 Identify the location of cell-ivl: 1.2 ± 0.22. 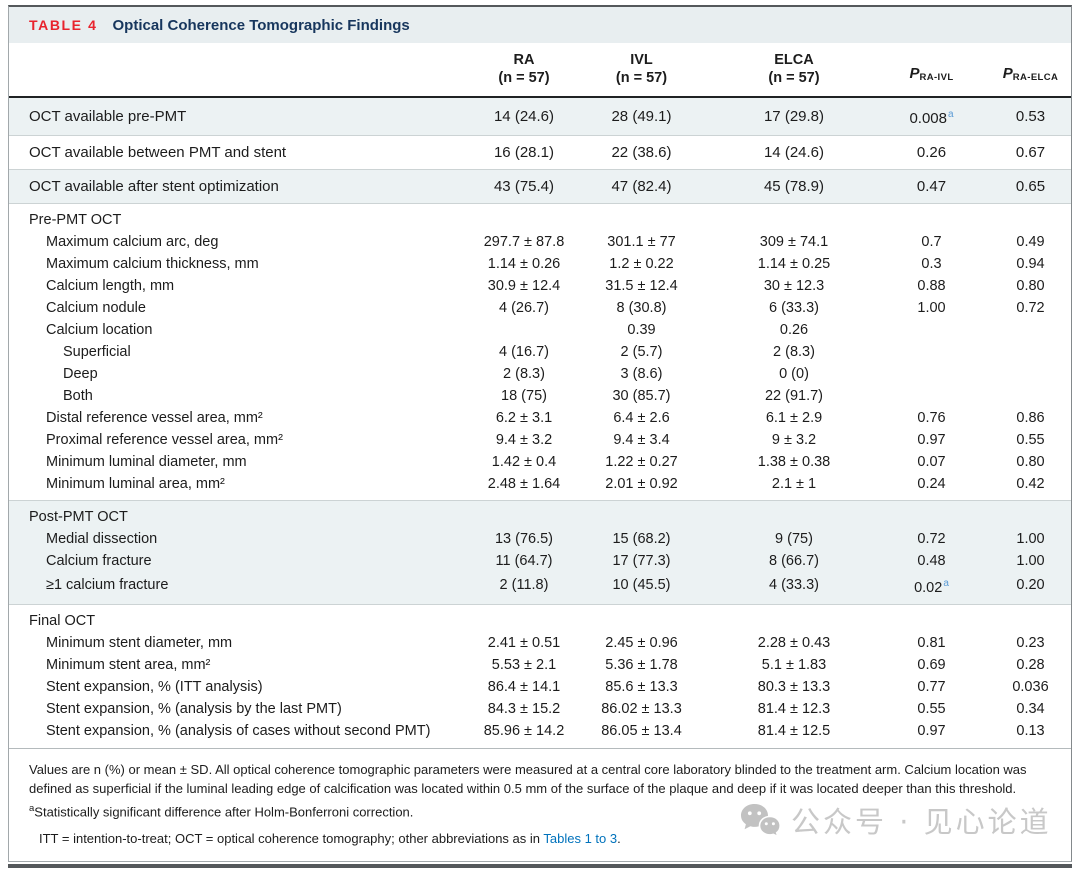
(641, 265).